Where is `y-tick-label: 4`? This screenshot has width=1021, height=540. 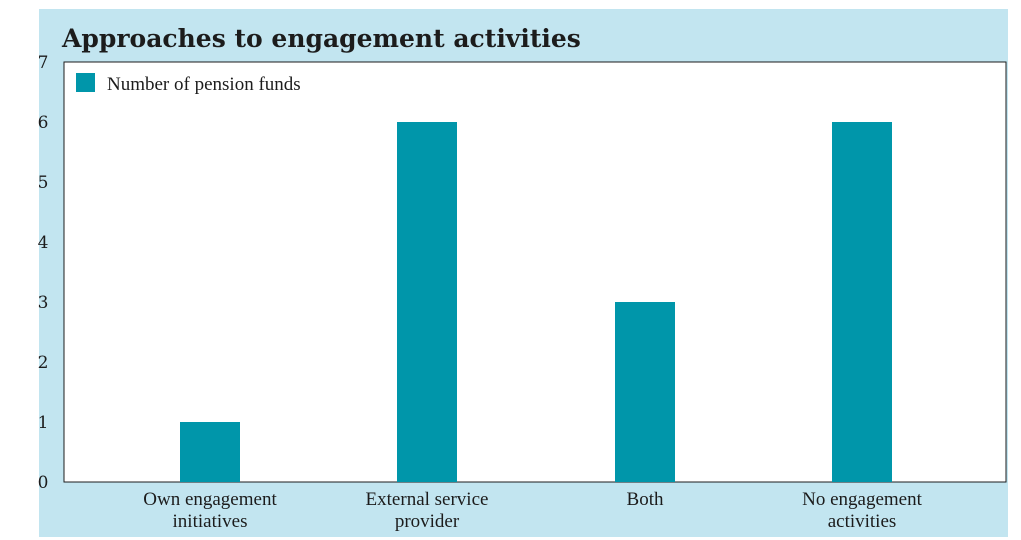
y-tick-label: 4 is located at coordinates (43, 243).